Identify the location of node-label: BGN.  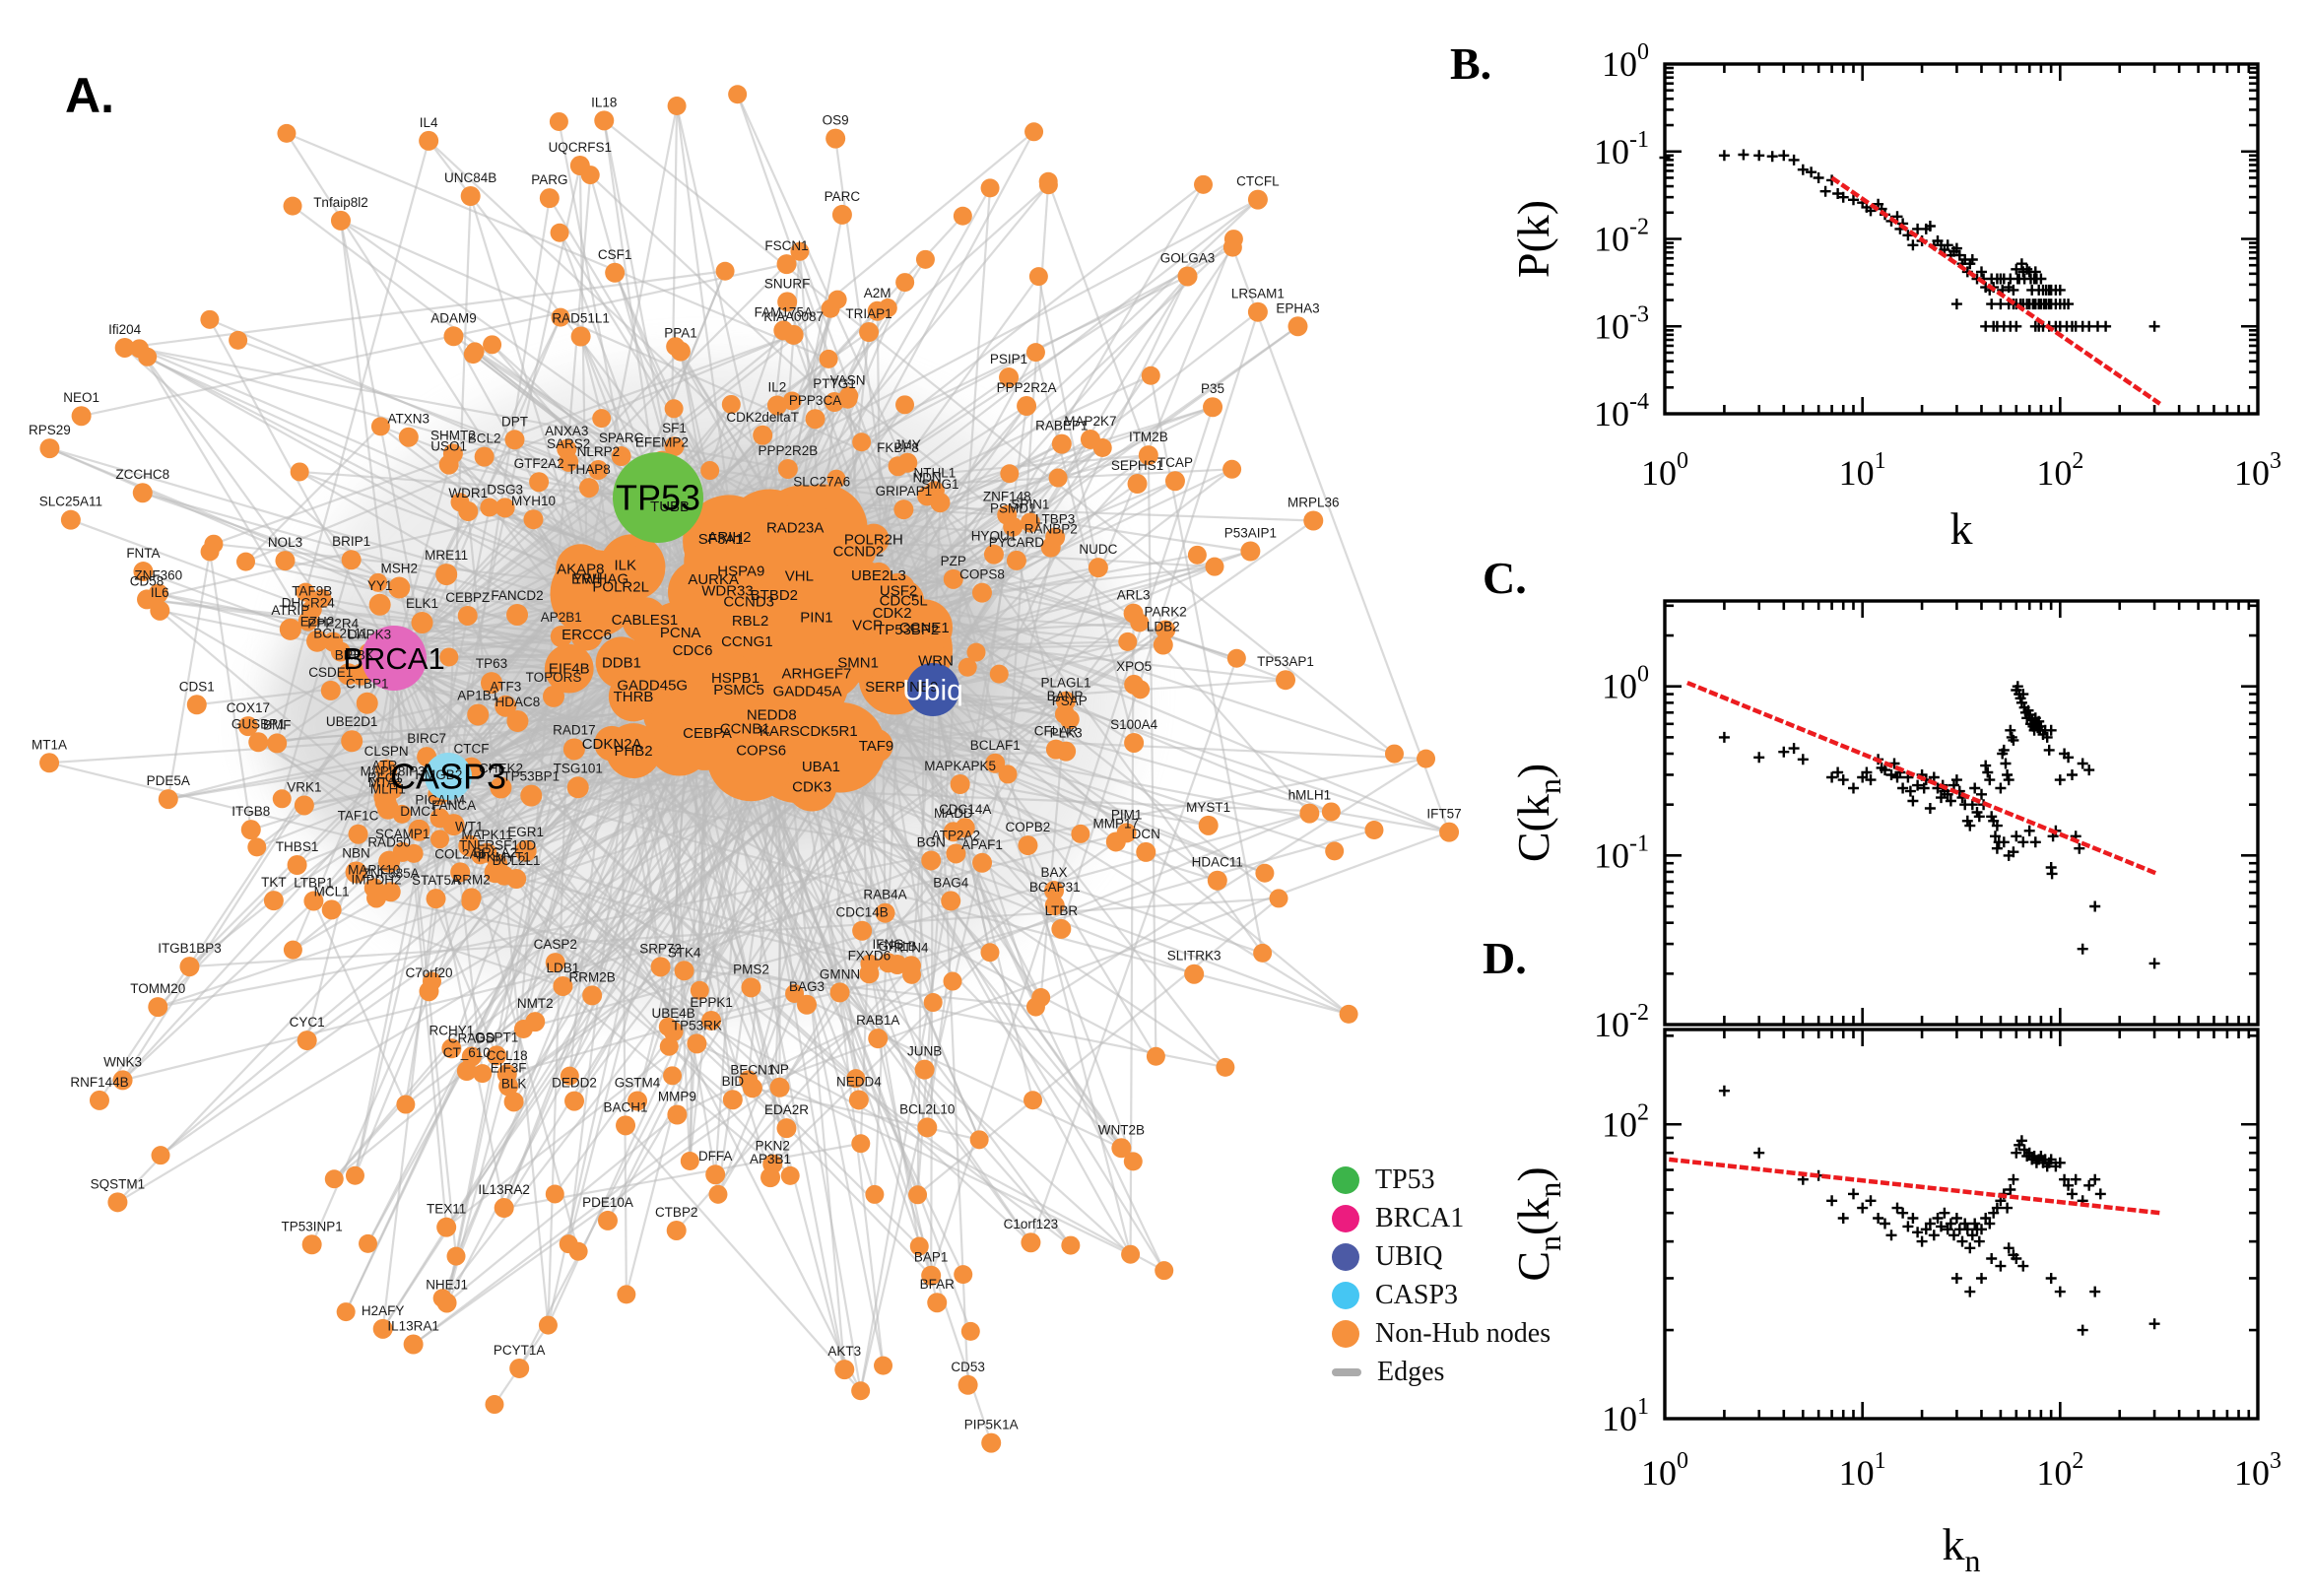
(932, 842).